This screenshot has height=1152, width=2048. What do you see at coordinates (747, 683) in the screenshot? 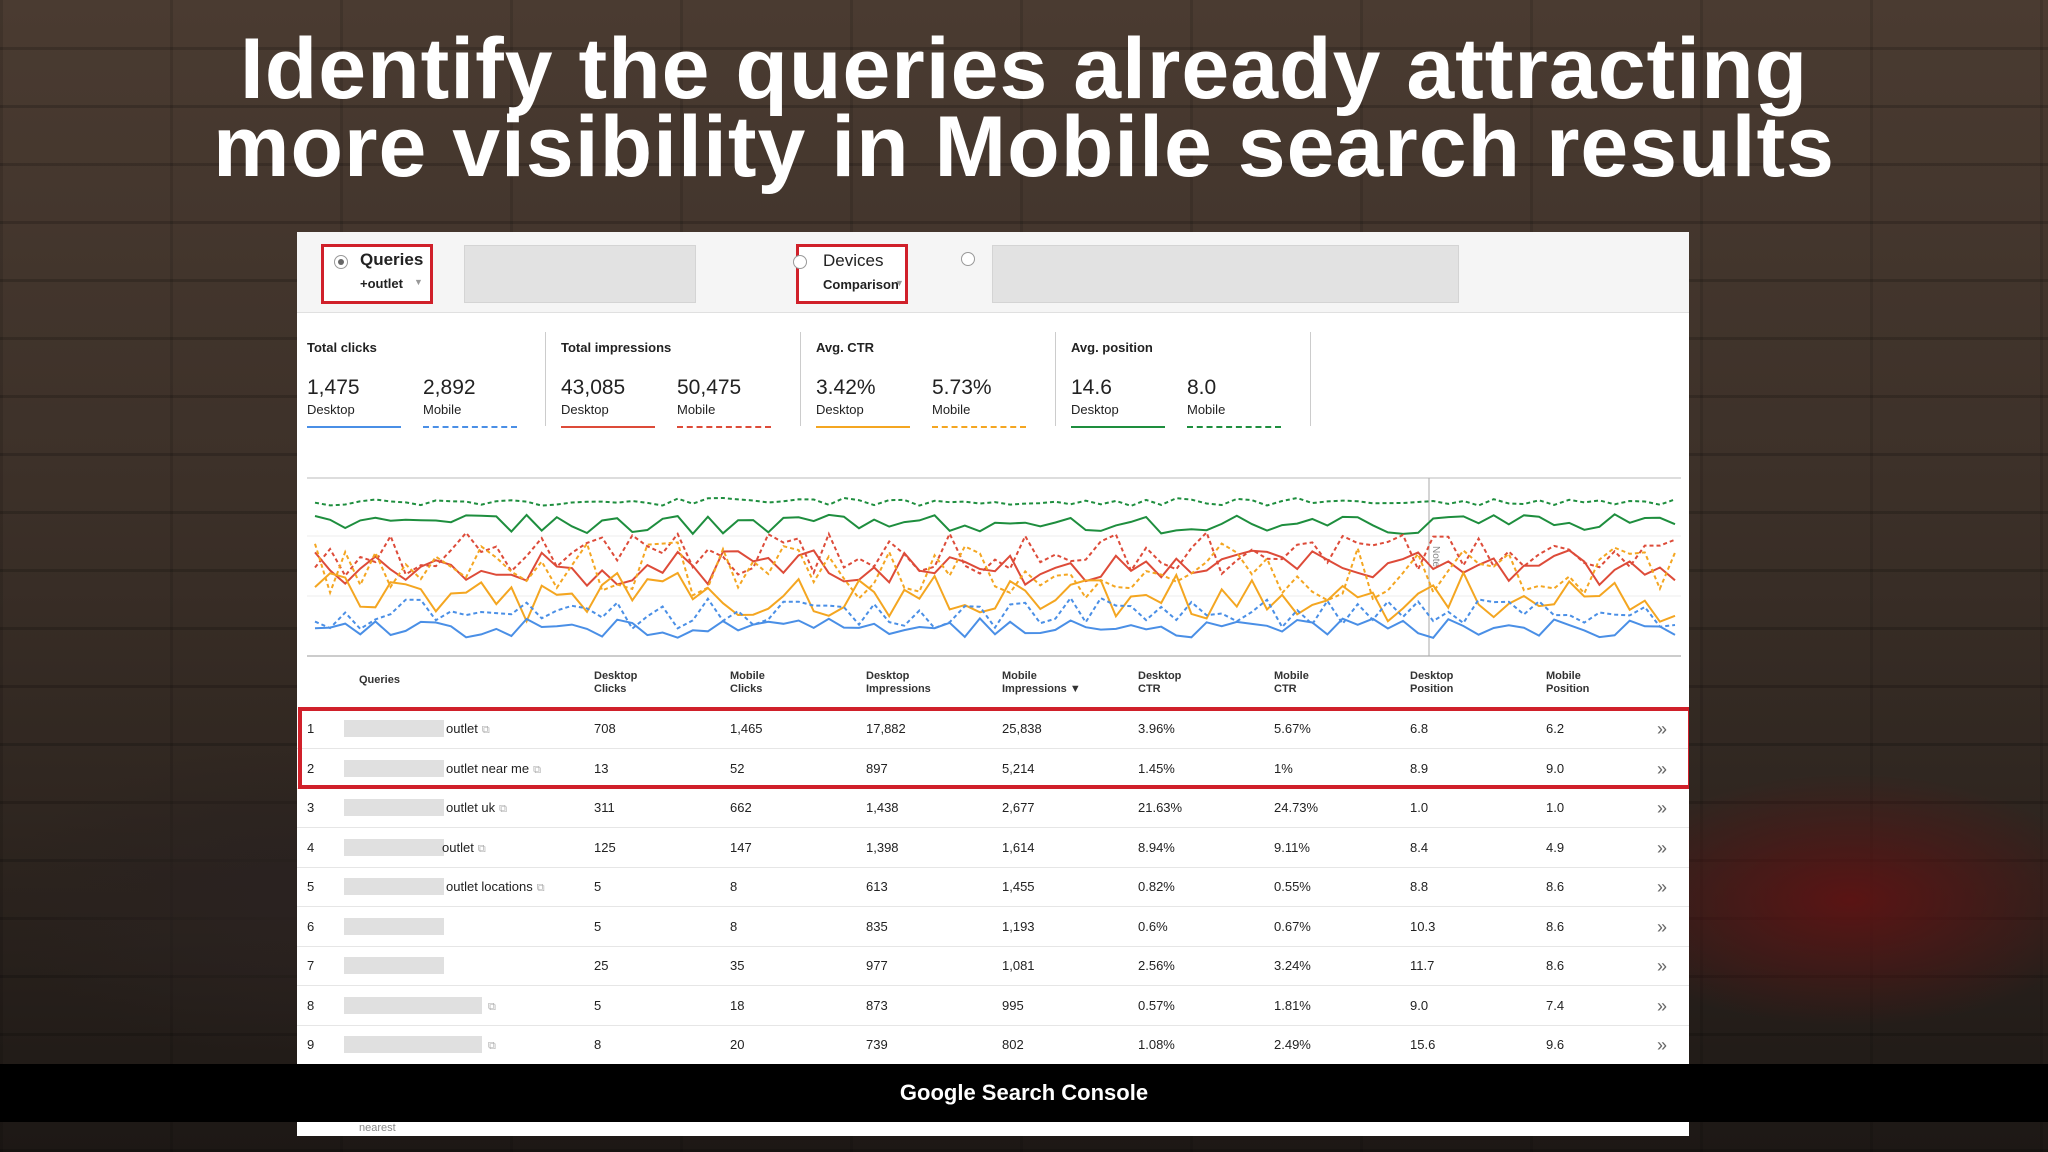
I see `col-header-mobile-clicks: Mobile Clicks` at bounding box center [747, 683].